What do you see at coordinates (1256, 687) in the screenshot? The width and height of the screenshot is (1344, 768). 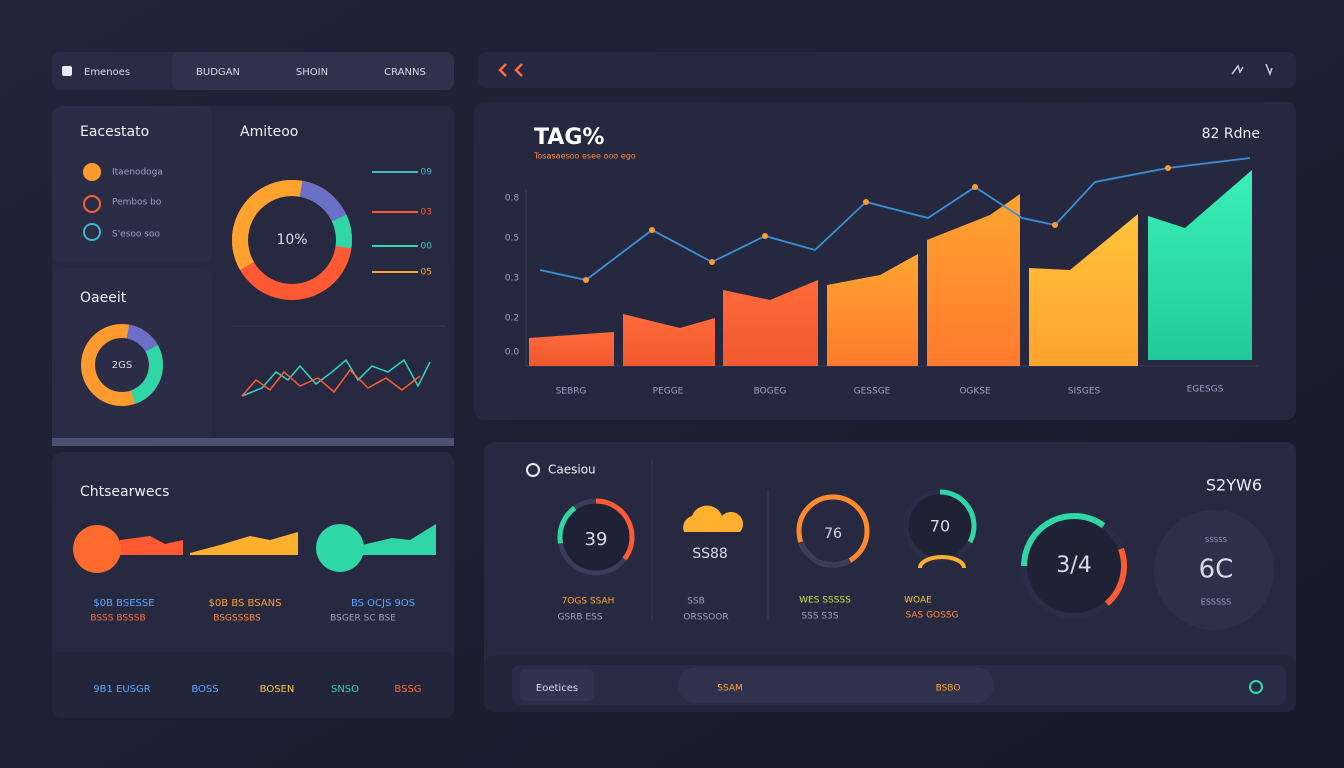 I see `status-icon` at bounding box center [1256, 687].